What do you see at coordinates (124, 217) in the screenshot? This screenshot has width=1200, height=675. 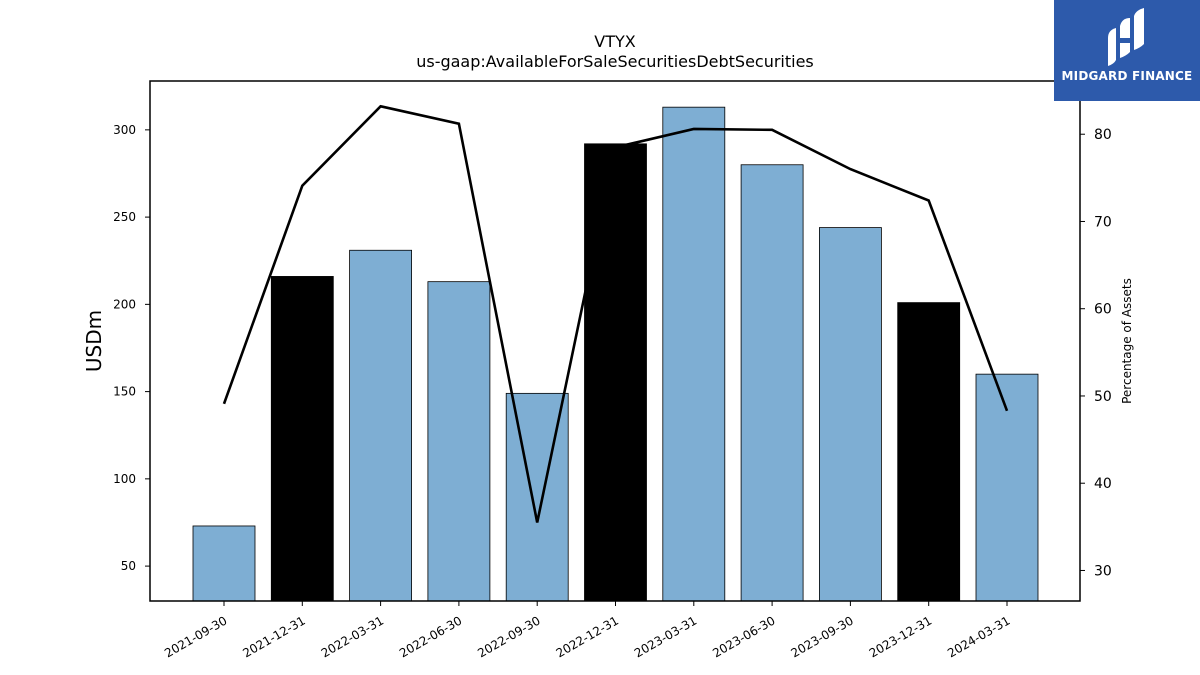 I see `y-tick-label: 250` at bounding box center [124, 217].